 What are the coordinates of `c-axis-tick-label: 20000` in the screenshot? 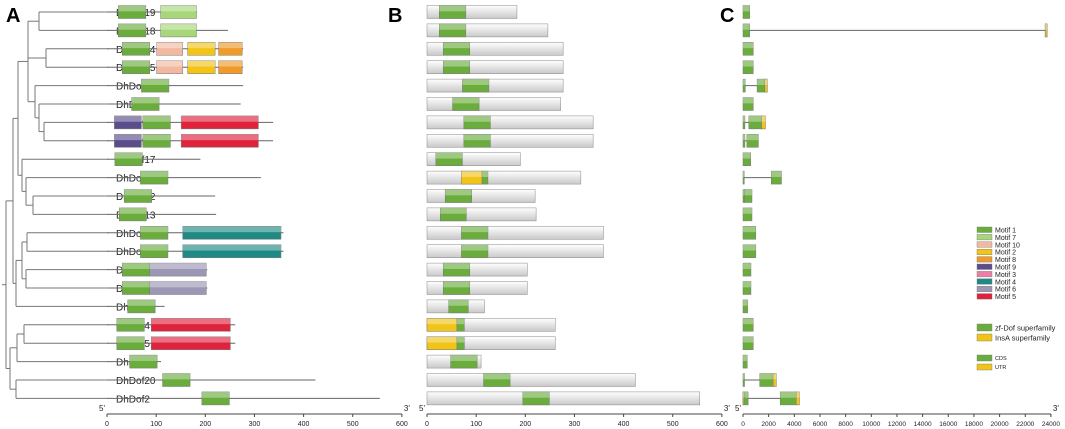 It's located at (1000, 424).